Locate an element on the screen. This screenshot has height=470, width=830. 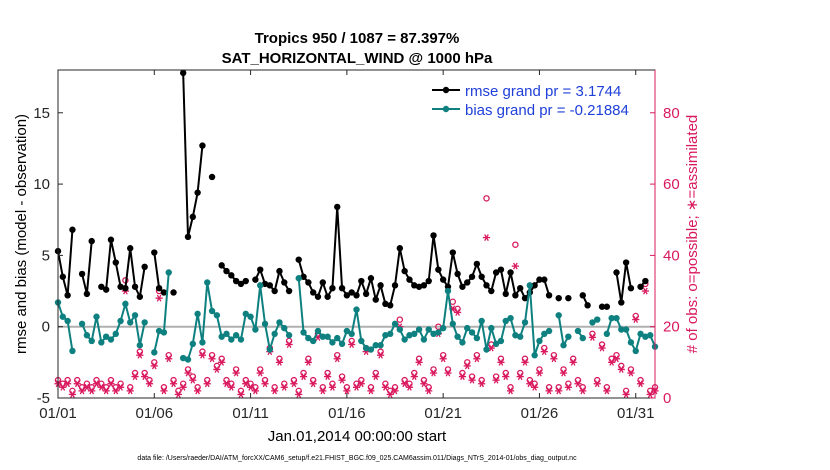
legend-rmse-label: rmse grand pr = 3.1744 is located at coordinates (543, 91).